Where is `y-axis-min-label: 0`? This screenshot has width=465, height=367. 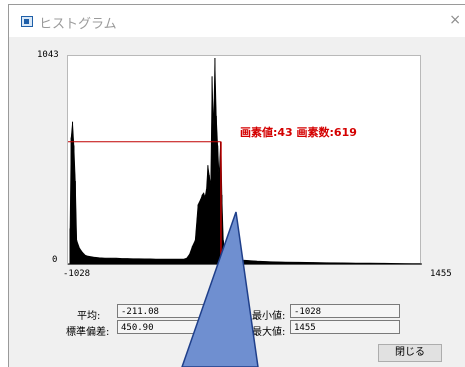 y-axis-min-label: 0 is located at coordinates (55, 260).